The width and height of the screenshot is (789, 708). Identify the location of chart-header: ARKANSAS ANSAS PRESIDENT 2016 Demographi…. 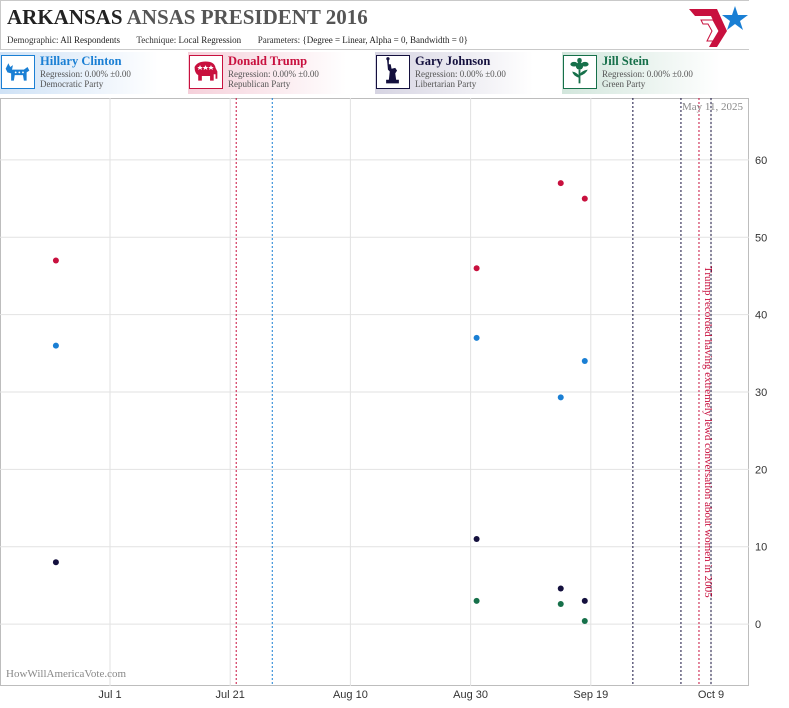
(374, 25).